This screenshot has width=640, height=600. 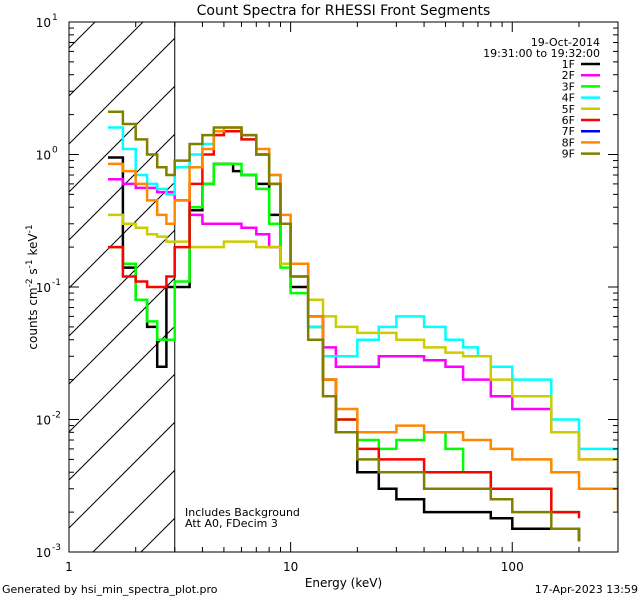 I want to click on legend-label-5F: 5F, so click(x=568, y=109).